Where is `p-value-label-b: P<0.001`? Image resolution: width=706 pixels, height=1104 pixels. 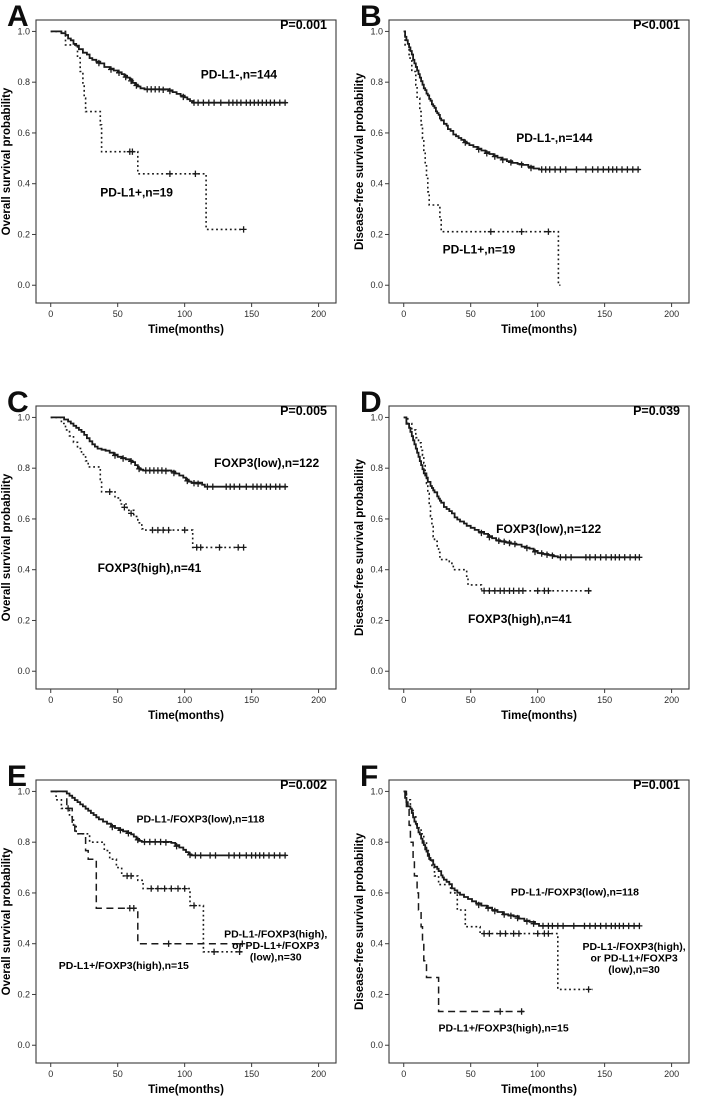
p-value-label-b: P<0.001 is located at coordinates (656, 25).